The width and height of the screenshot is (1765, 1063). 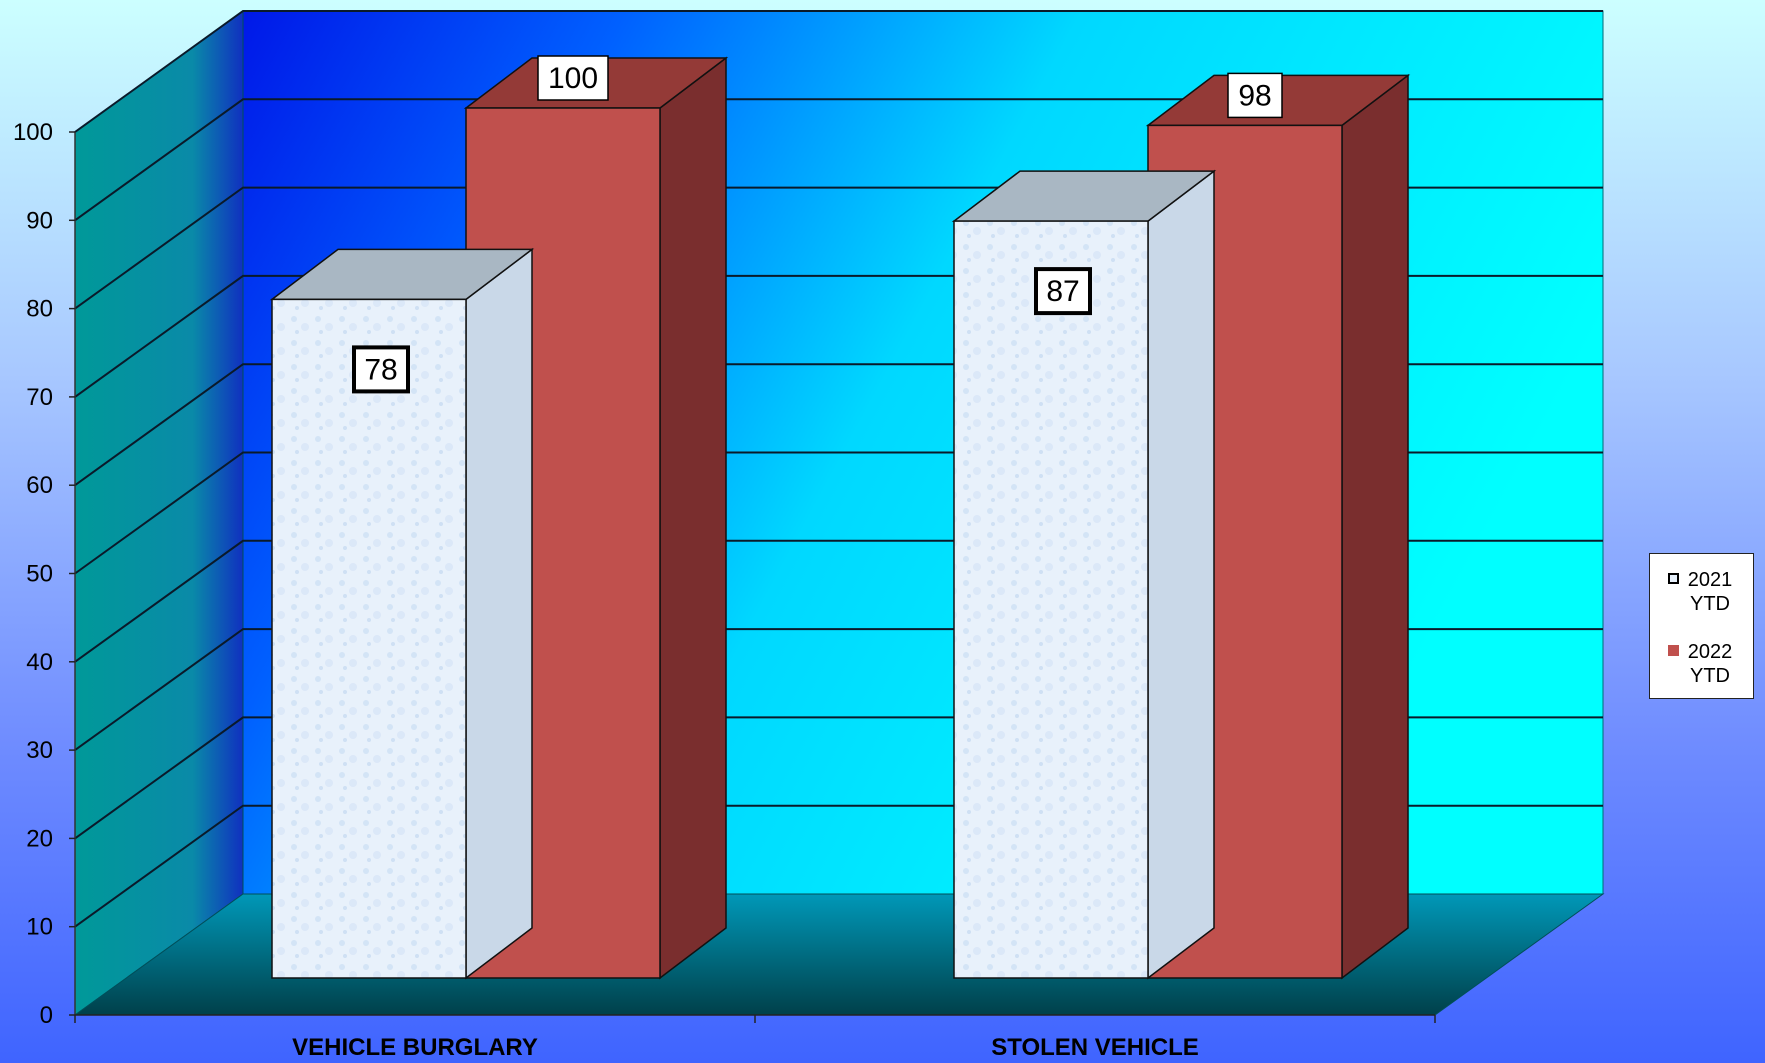 What do you see at coordinates (33, 132) in the screenshot?
I see `y-tick-label: 100` at bounding box center [33, 132].